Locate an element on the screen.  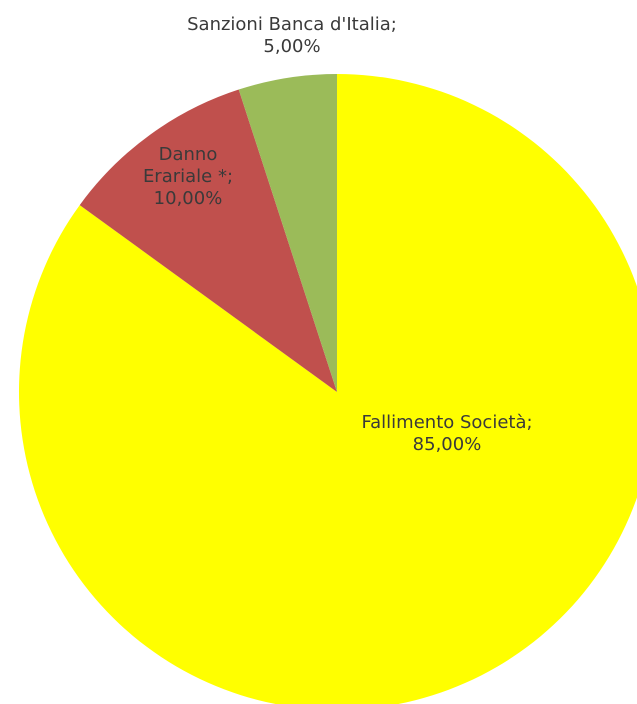
label-fallimento-societa-line-0: Fallimento Società; is located at coordinates (446, 422).